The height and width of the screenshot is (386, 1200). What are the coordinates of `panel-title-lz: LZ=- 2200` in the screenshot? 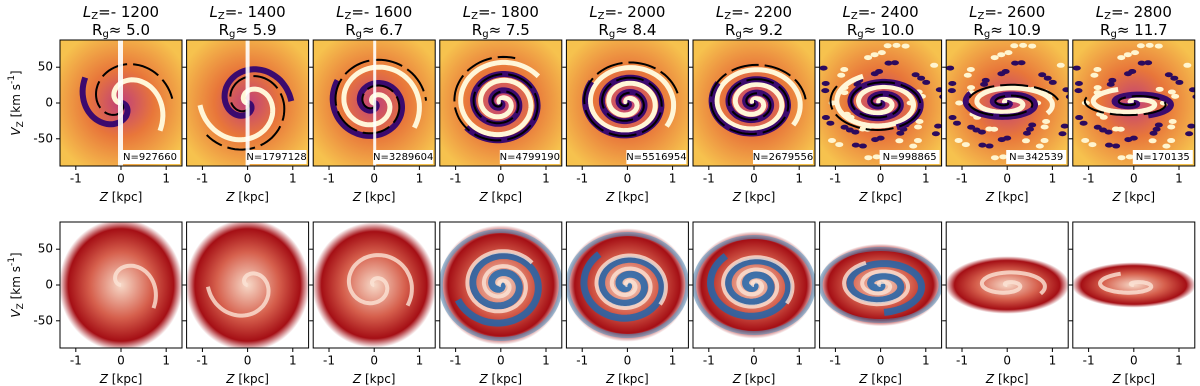 It's located at (754, 13).